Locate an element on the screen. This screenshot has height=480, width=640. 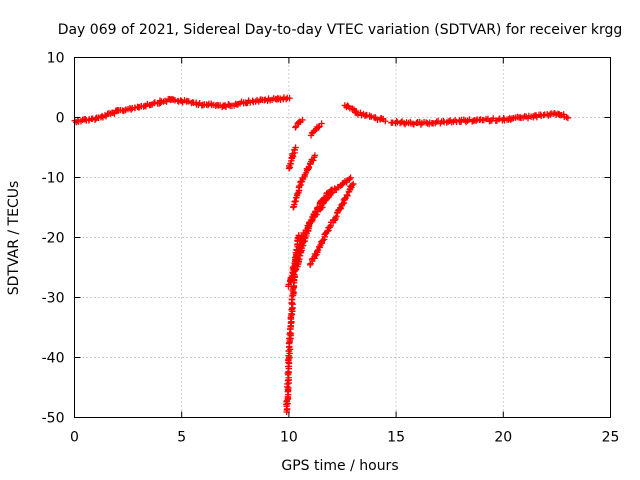
series-baseline-early is located at coordinates (182, 110).